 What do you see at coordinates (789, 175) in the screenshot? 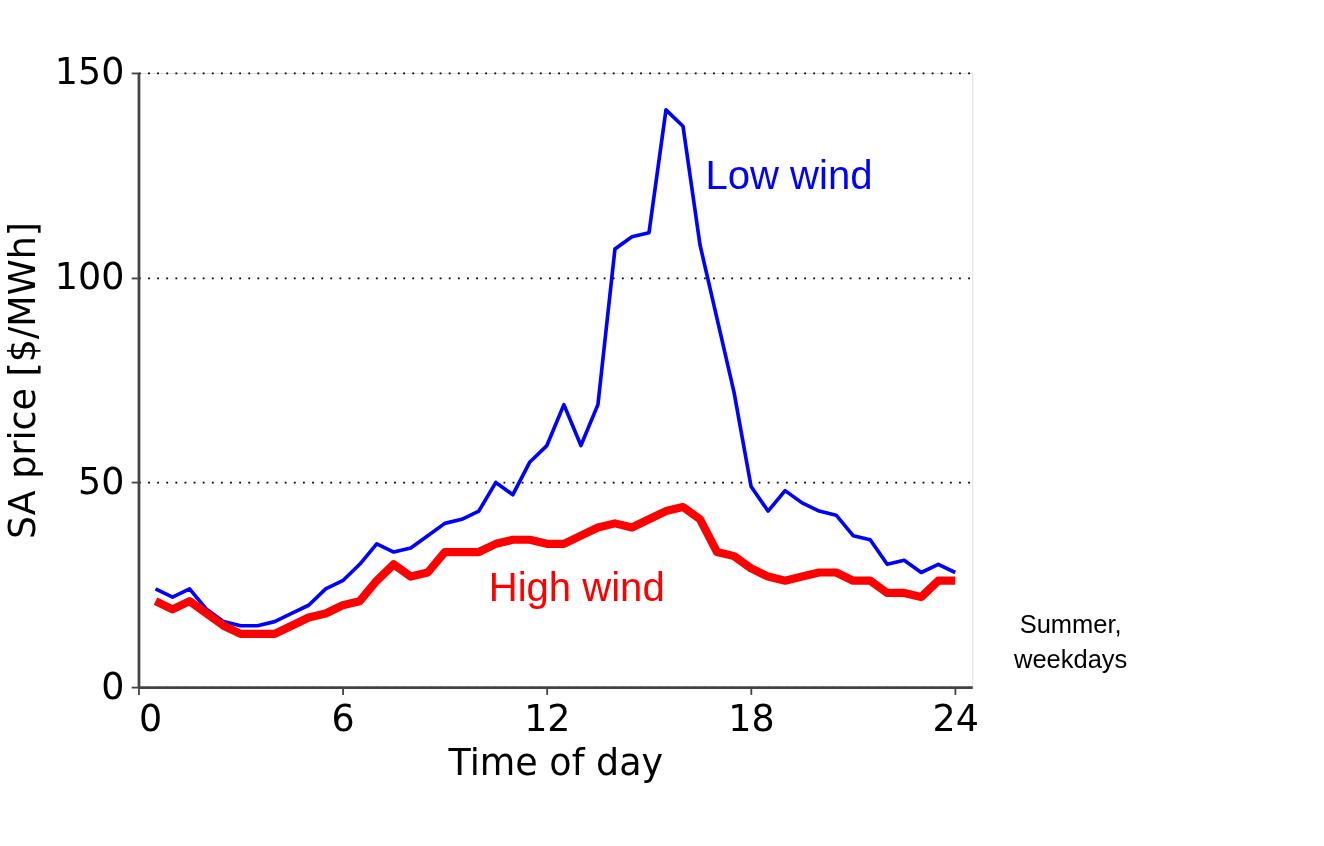
I see `series-label: Low wind` at bounding box center [789, 175].